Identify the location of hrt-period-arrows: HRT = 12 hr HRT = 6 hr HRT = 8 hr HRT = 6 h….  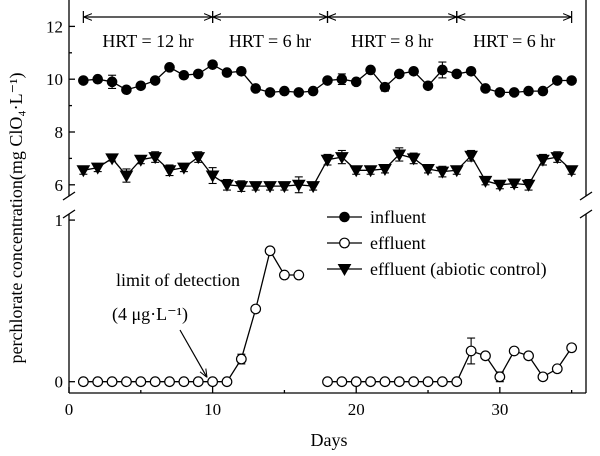
(327, 31).